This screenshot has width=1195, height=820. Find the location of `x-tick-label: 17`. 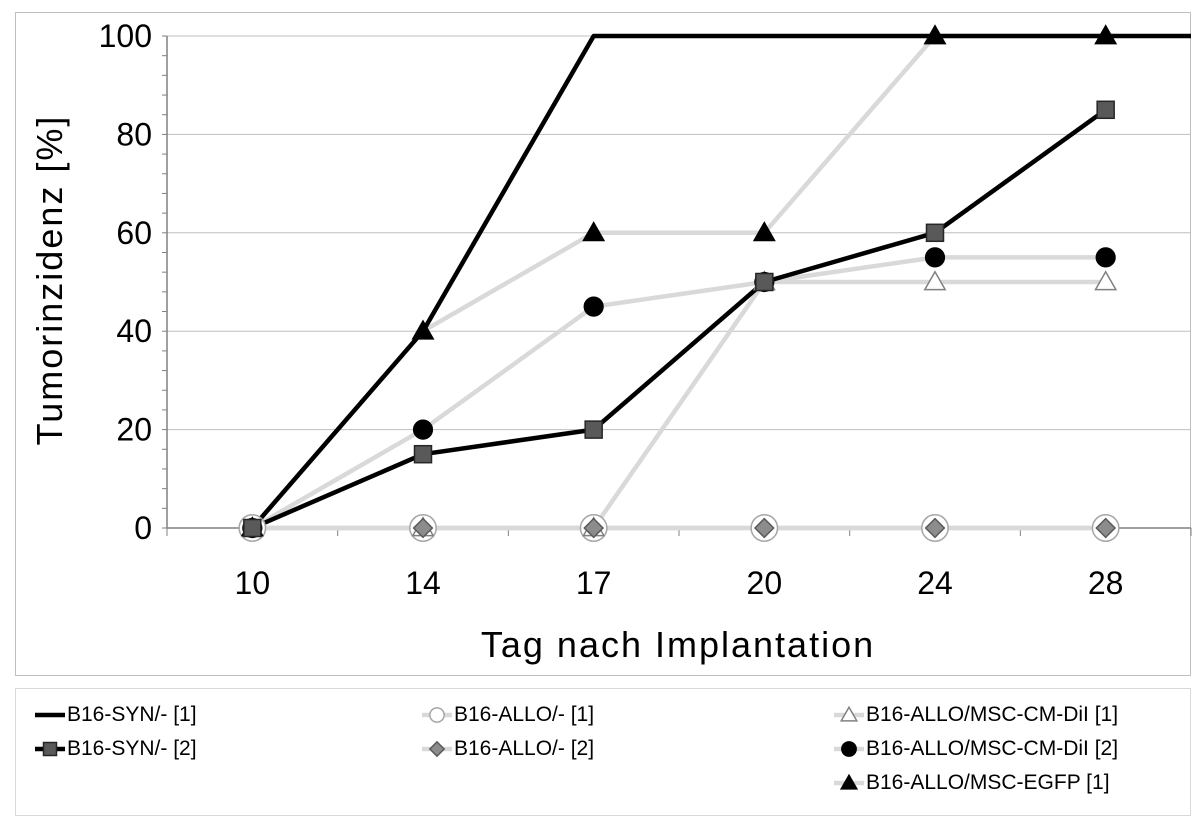

x-tick-label: 17 is located at coordinates (594, 583).